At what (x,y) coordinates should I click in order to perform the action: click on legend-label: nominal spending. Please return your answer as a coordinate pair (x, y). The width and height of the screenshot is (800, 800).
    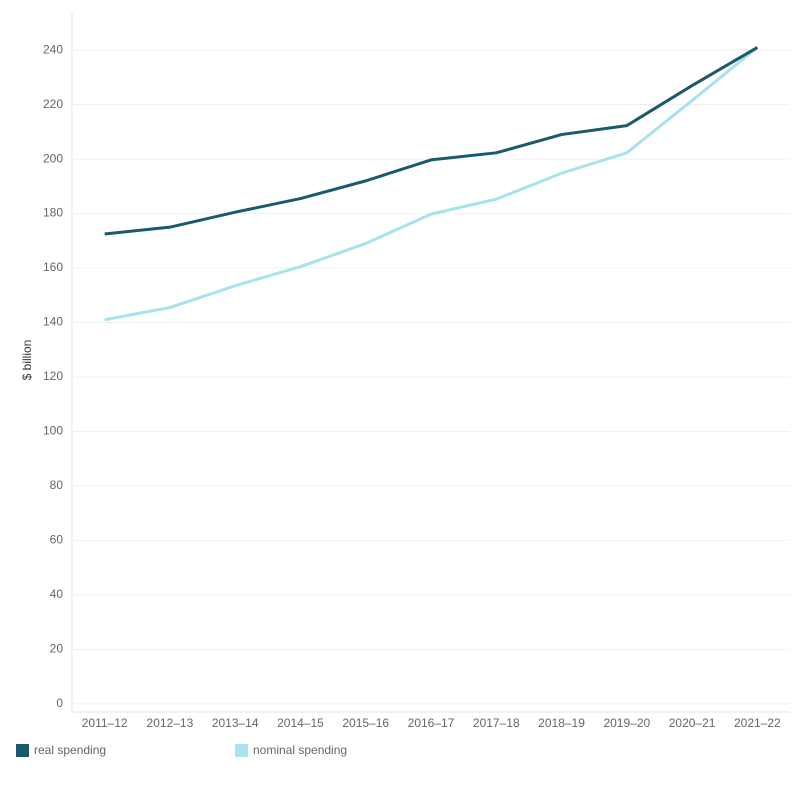
    Looking at the image, I should click on (300, 750).